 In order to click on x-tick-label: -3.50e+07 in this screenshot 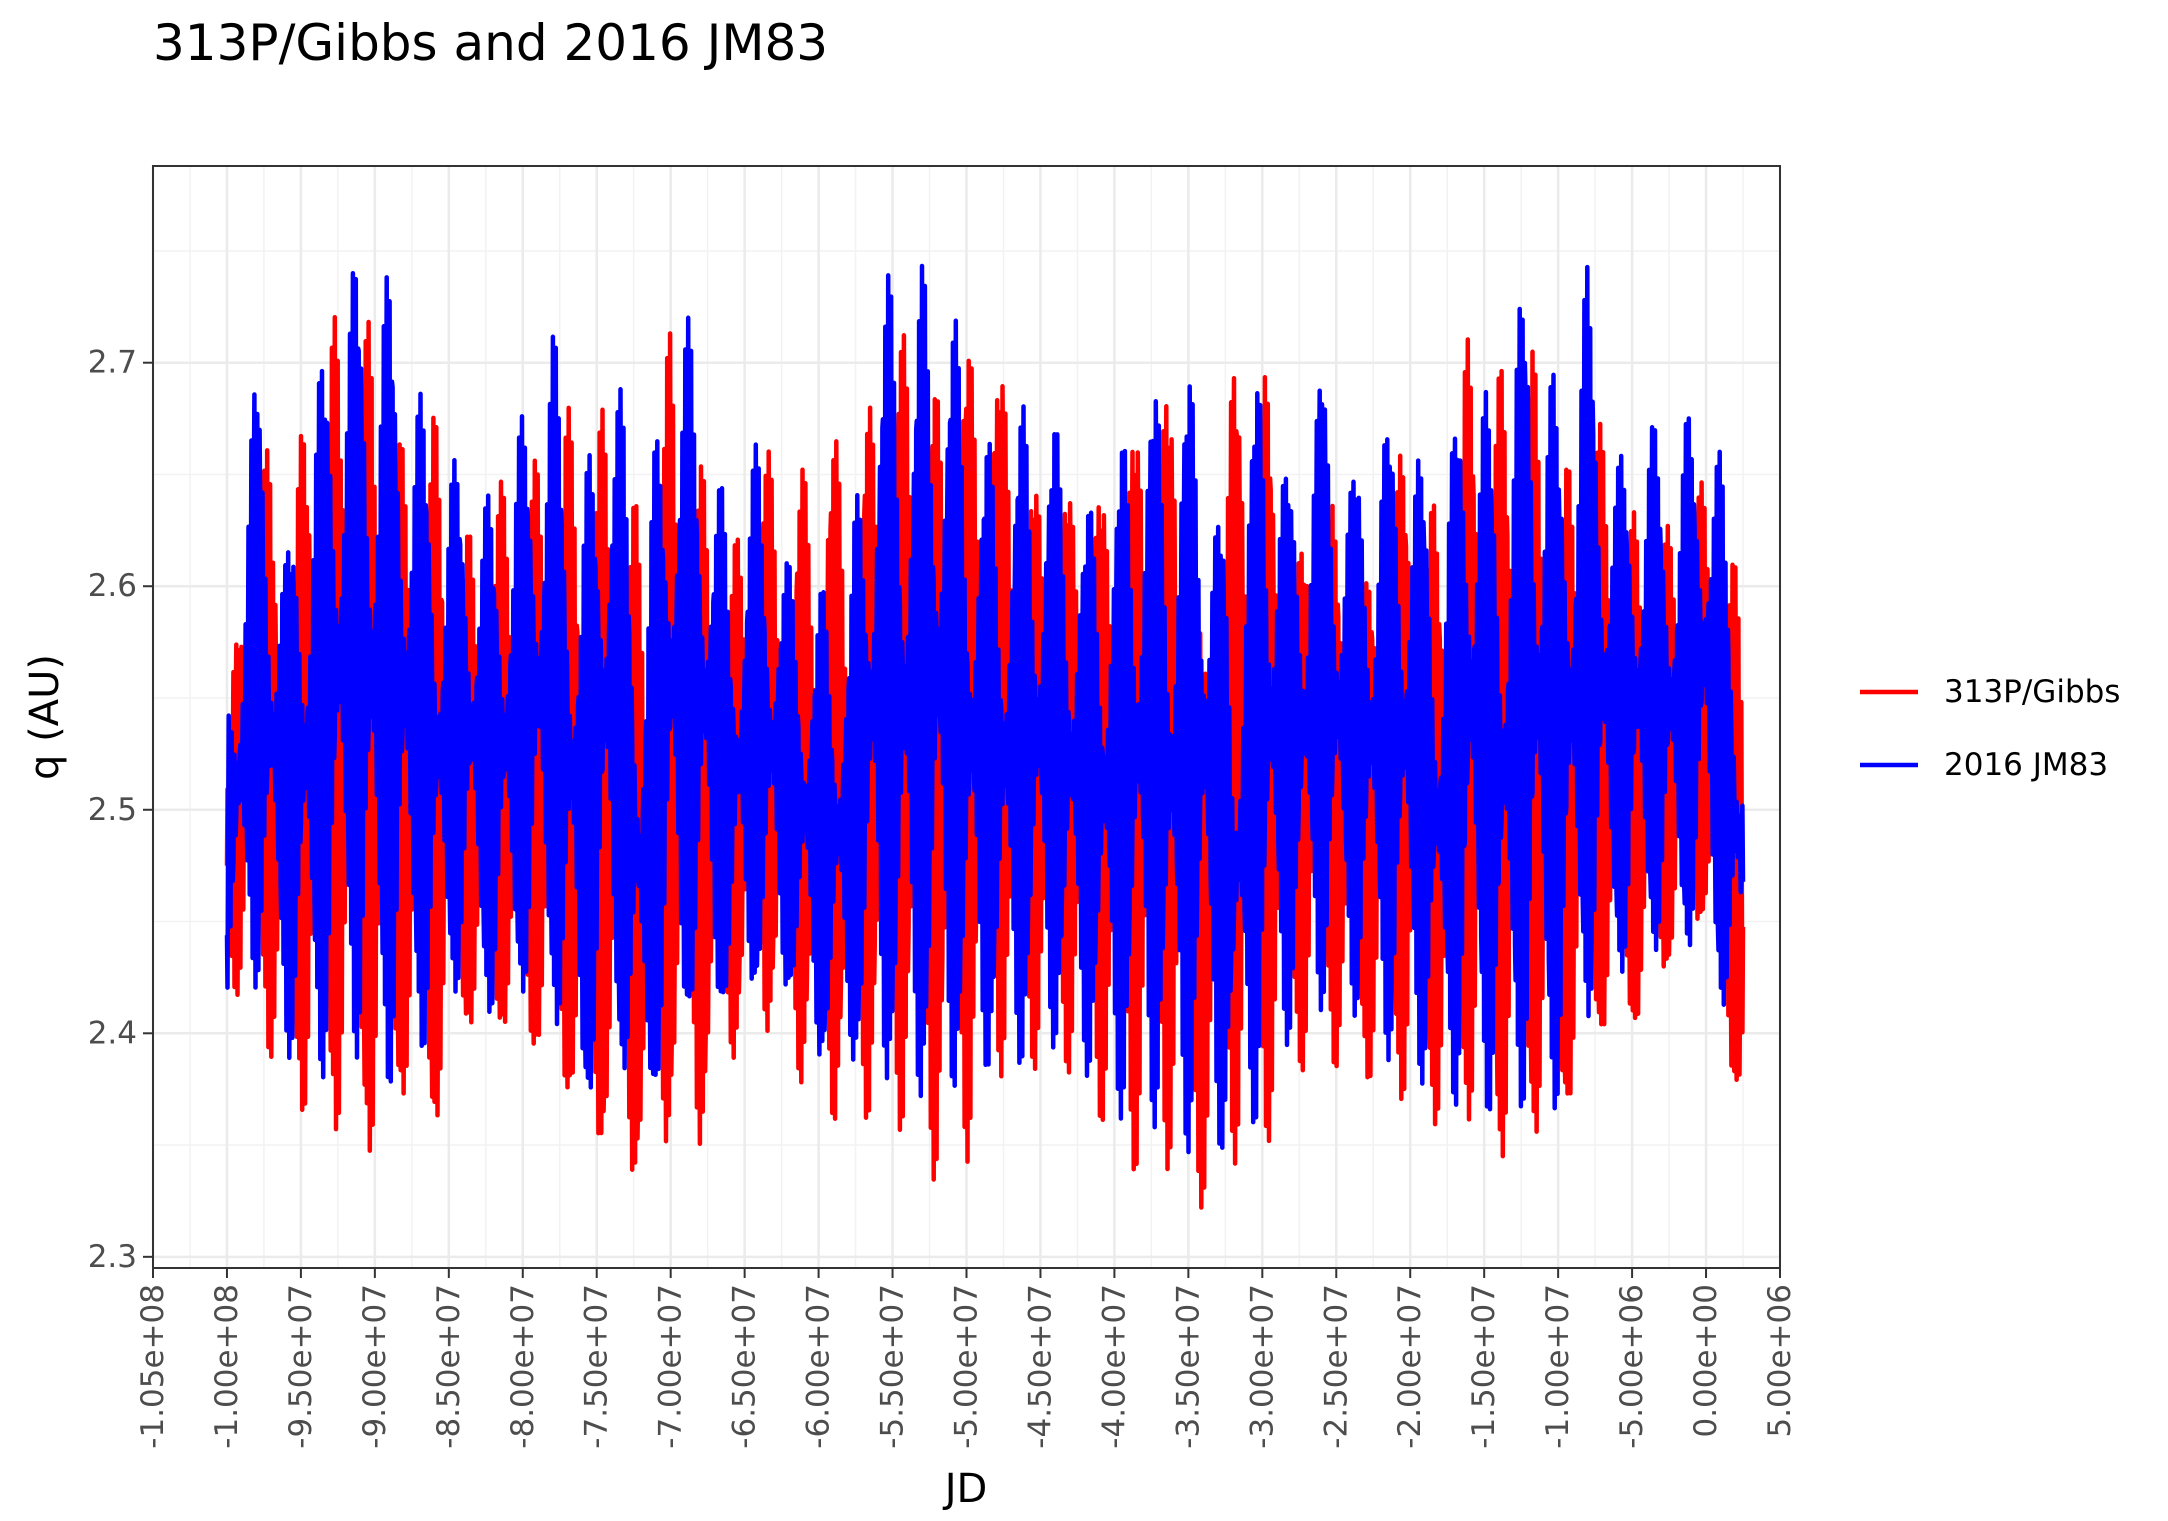, I will do `click(1188, 1366)`.